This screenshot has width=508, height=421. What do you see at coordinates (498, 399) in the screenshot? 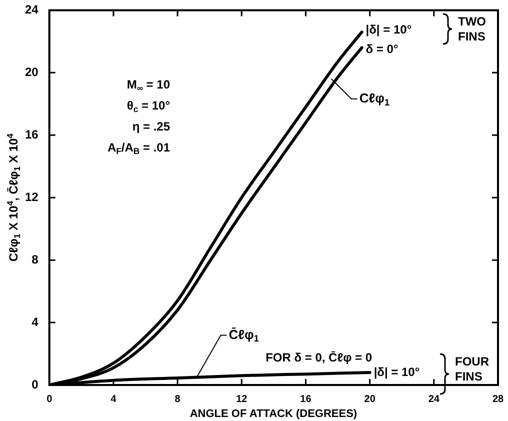
I see `x-tick-label: 28` at bounding box center [498, 399].